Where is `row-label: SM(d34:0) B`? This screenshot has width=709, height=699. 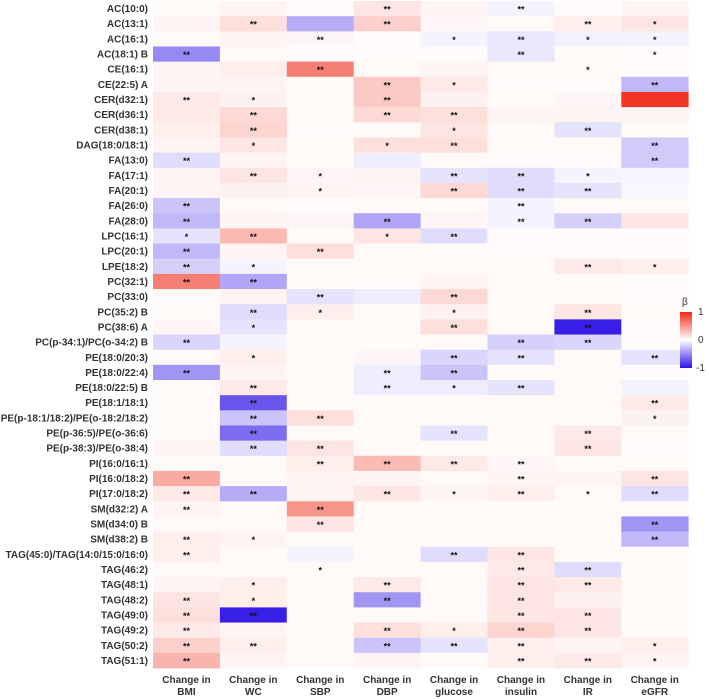 row-label: SM(d34:0) B is located at coordinates (119, 525).